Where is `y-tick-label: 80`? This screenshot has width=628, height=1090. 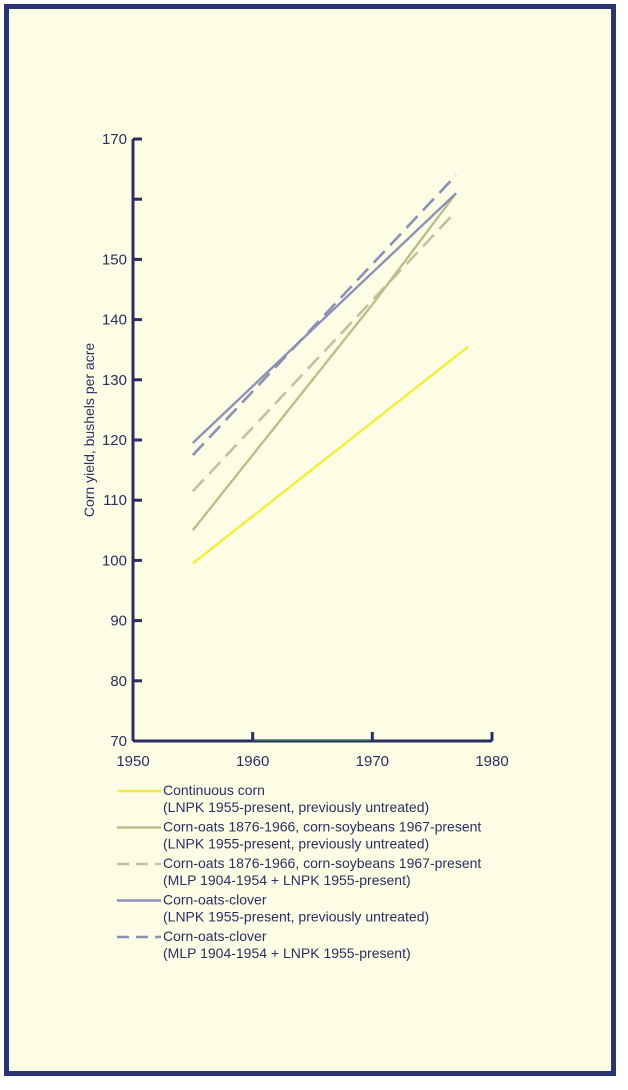 y-tick-label: 80 is located at coordinates (118, 681).